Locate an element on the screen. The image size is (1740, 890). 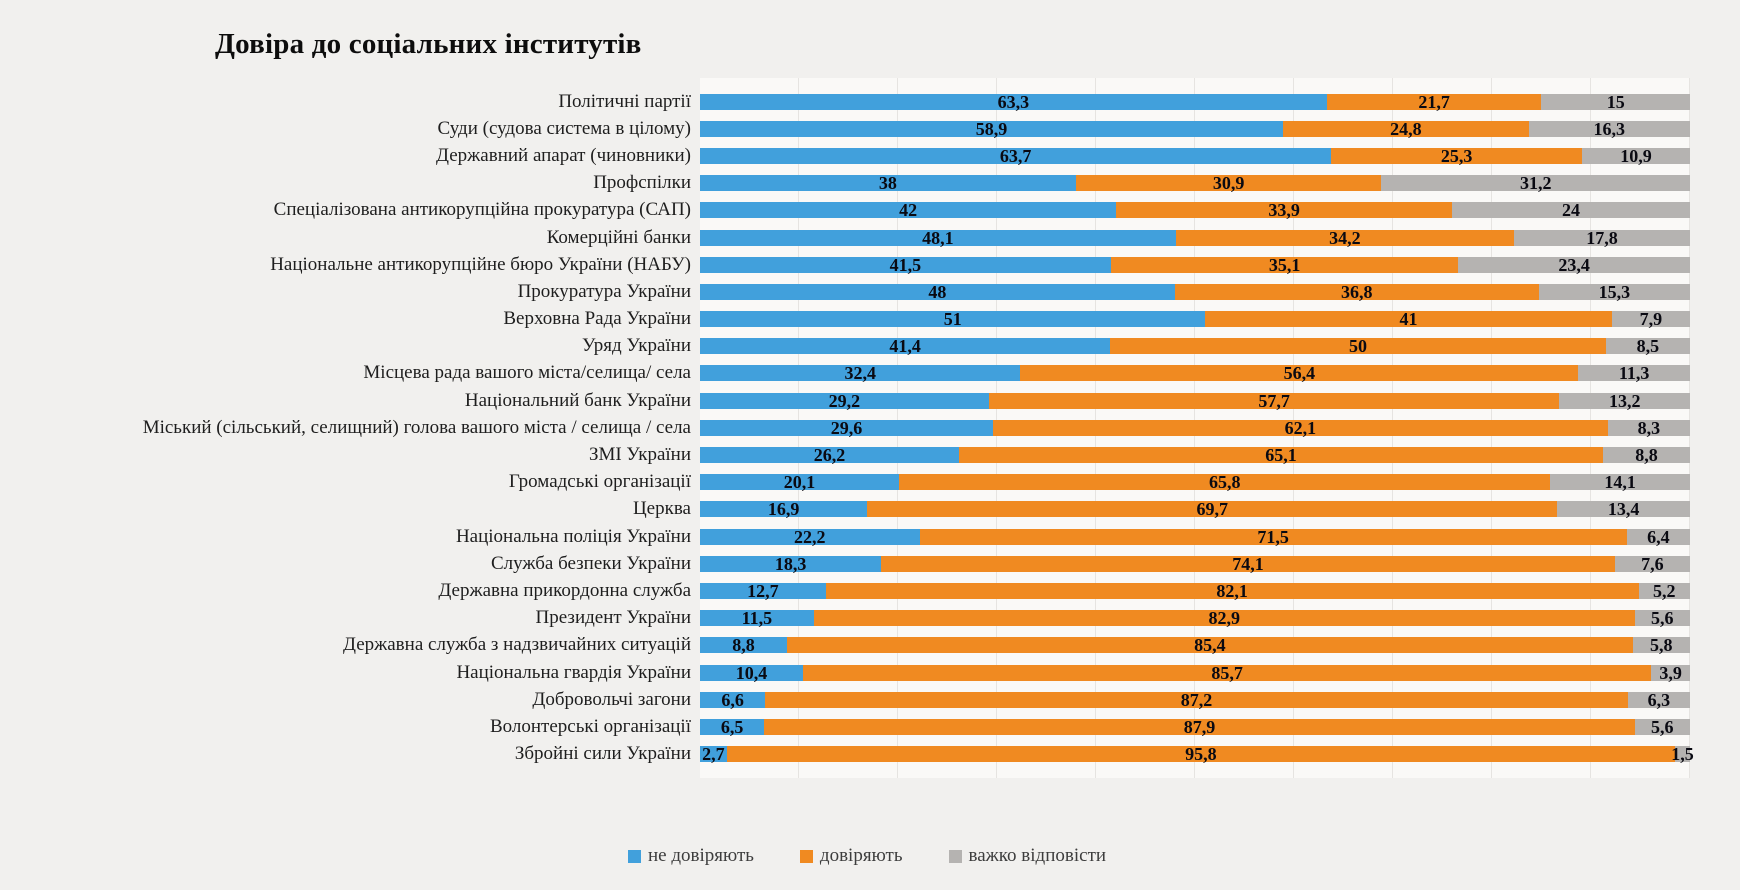
bar-row: ЗМІ України 26,2 65,1 8,8 is located at coordinates (850, 454).